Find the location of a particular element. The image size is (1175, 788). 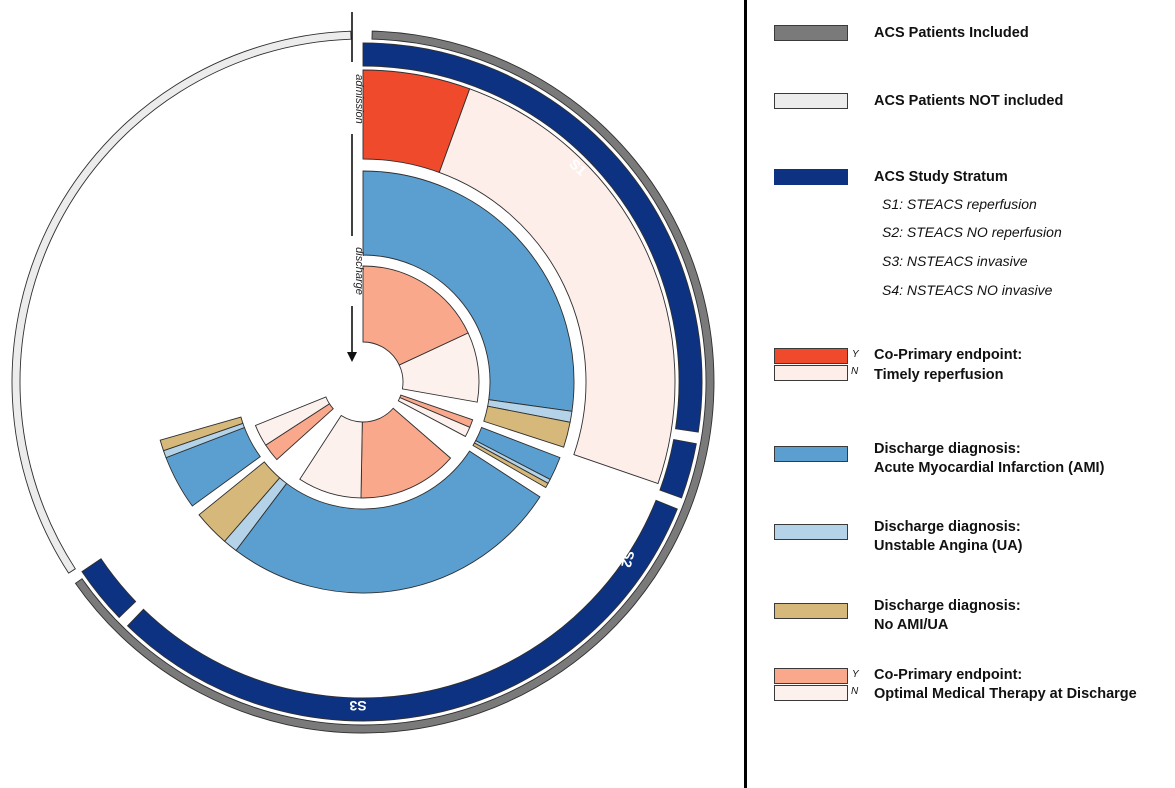

diagnosis-s3-ami-arc is located at coordinates (388, 522).